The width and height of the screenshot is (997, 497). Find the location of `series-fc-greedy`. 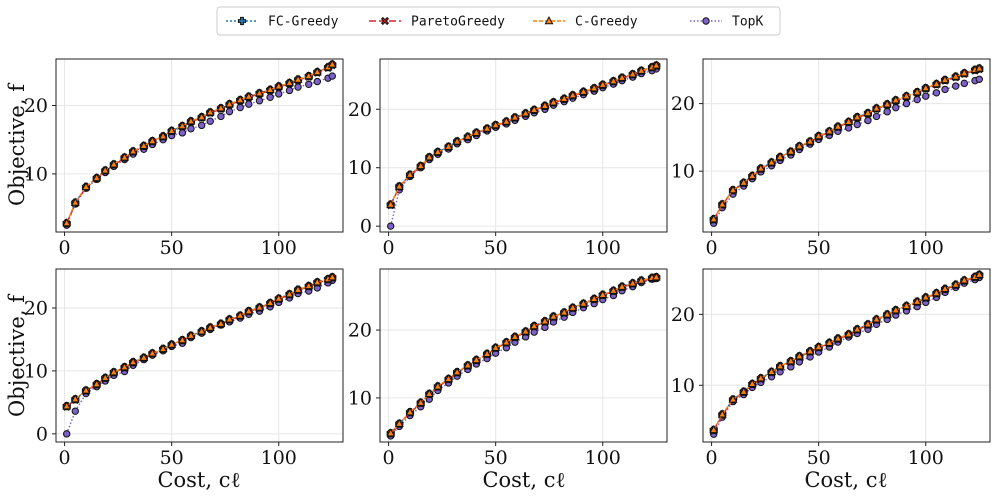

series-fc-greedy is located at coordinates (523, 355).